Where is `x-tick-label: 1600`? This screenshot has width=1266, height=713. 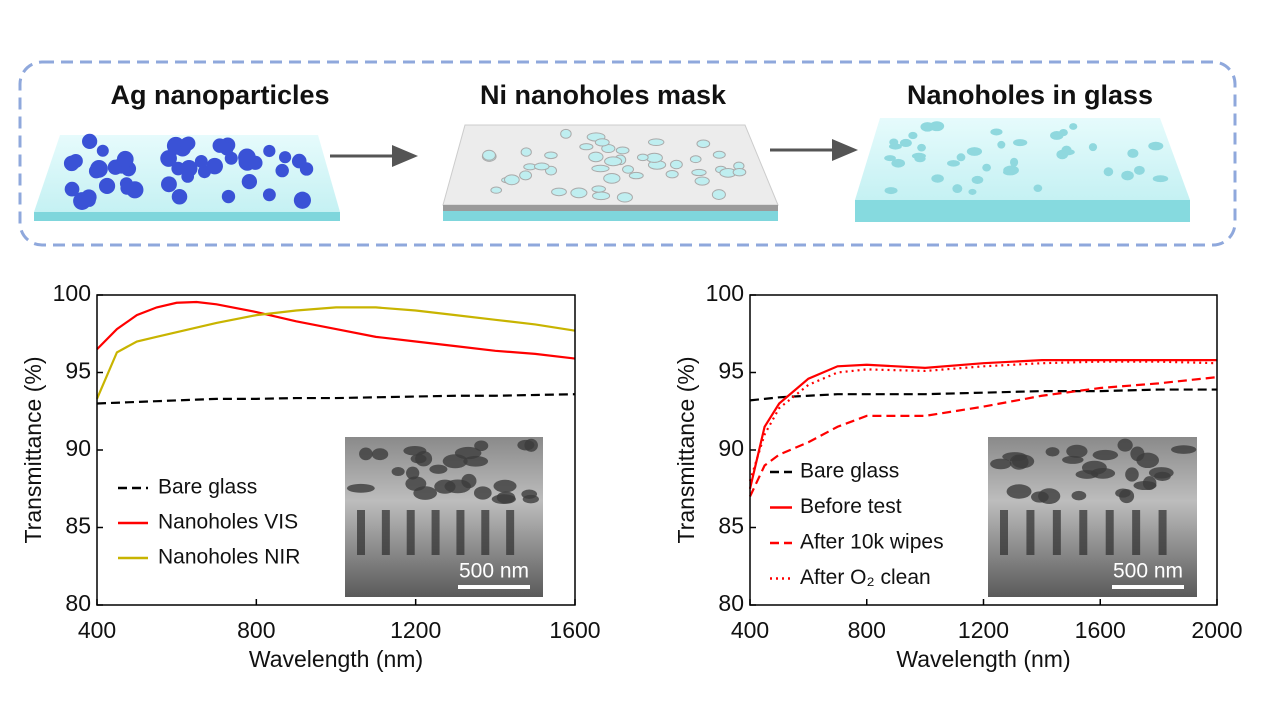
x-tick-label: 1600 is located at coordinates (1100, 630).